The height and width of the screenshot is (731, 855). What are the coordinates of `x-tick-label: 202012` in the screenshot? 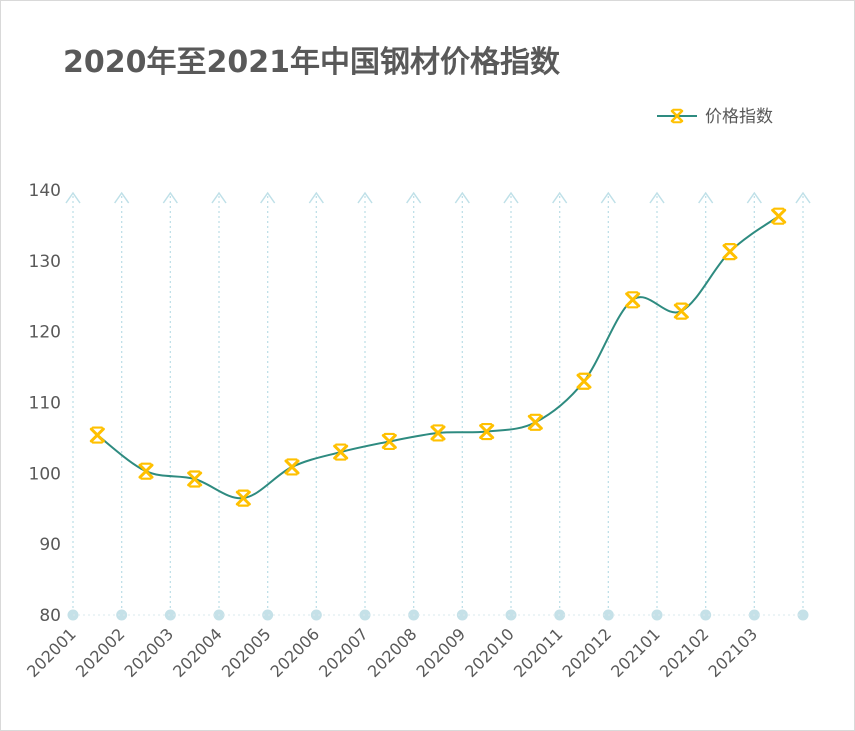 It's located at (587, 652).